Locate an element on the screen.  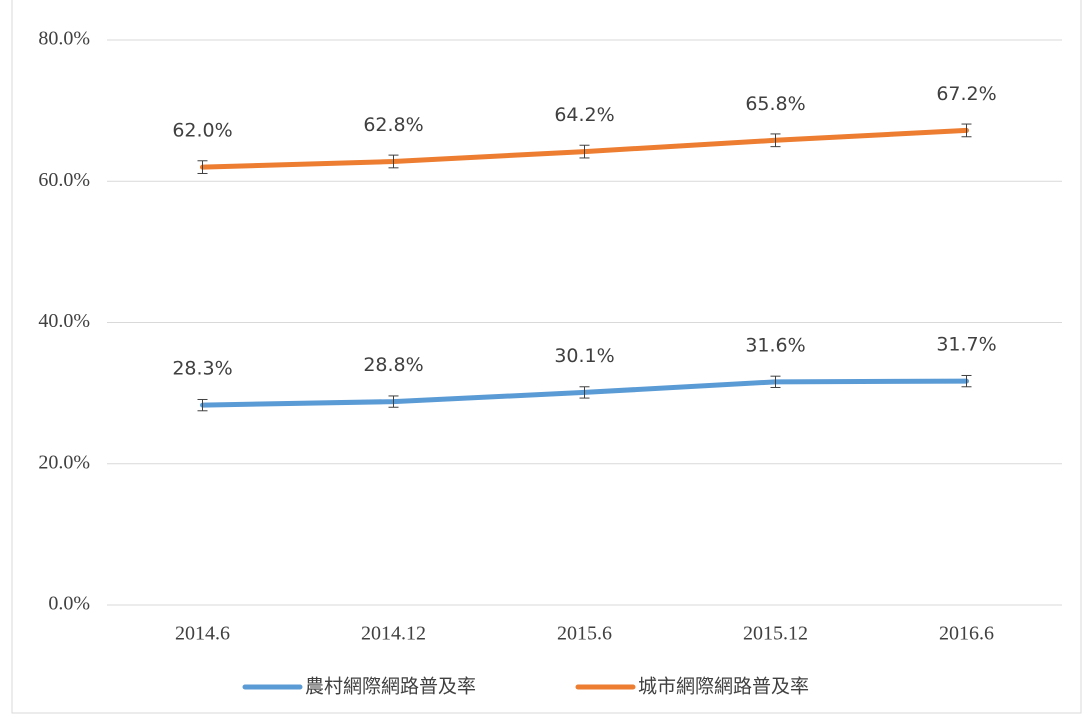
data-label: 62.0% is located at coordinates (202, 131).